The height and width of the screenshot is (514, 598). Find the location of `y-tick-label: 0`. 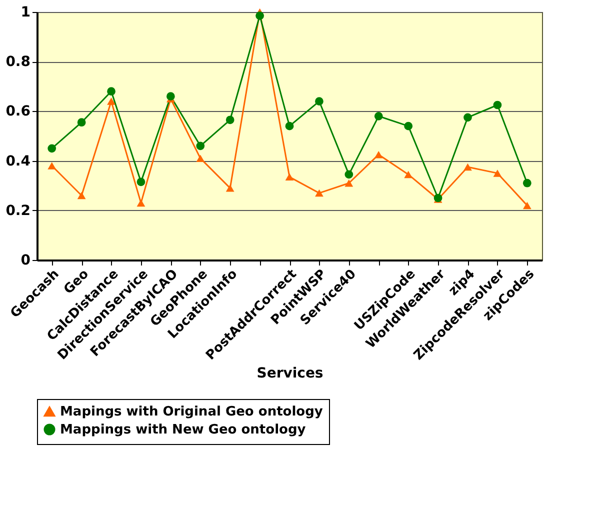

y-tick-label: 0 is located at coordinates (25, 260).